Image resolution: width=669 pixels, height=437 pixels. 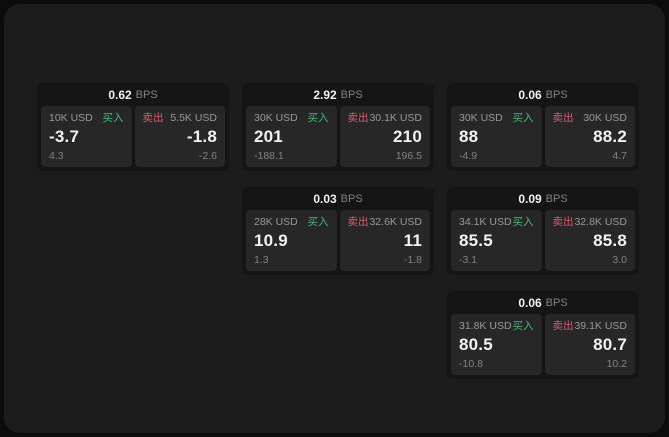 I want to click on buy-panel-header: 10K USD 买入, so click(x=86, y=118).